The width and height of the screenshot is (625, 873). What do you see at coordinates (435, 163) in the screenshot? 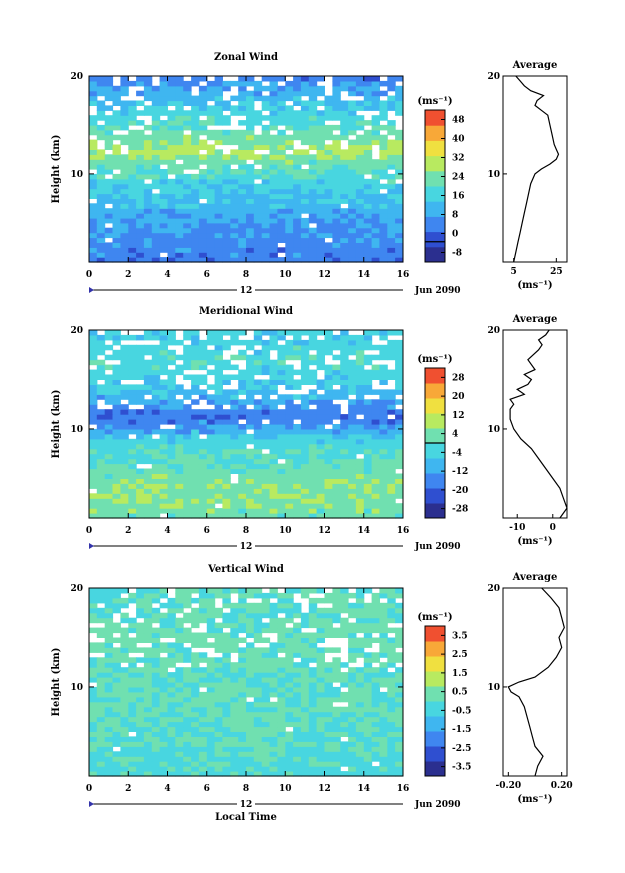
I see `colorbar-segment` at bounding box center [435, 163].